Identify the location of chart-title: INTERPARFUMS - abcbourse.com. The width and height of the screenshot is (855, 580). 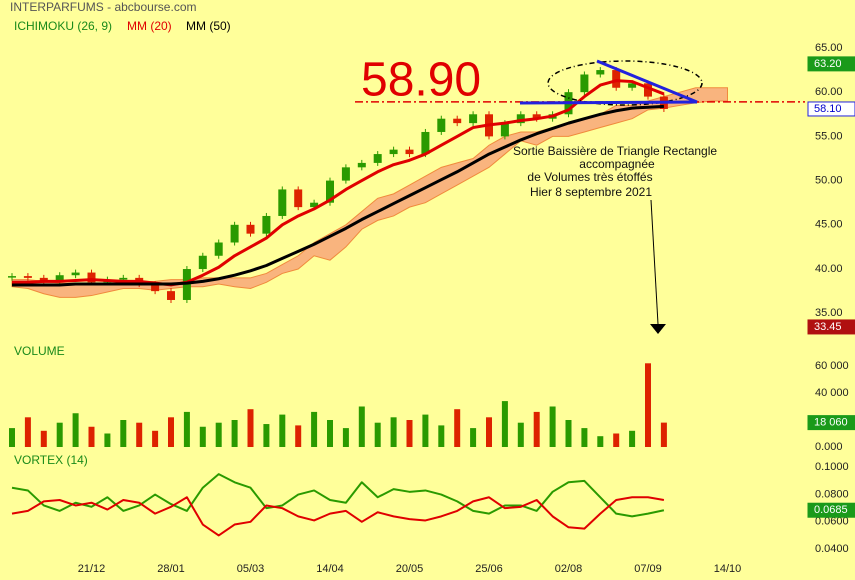
(103, 7).